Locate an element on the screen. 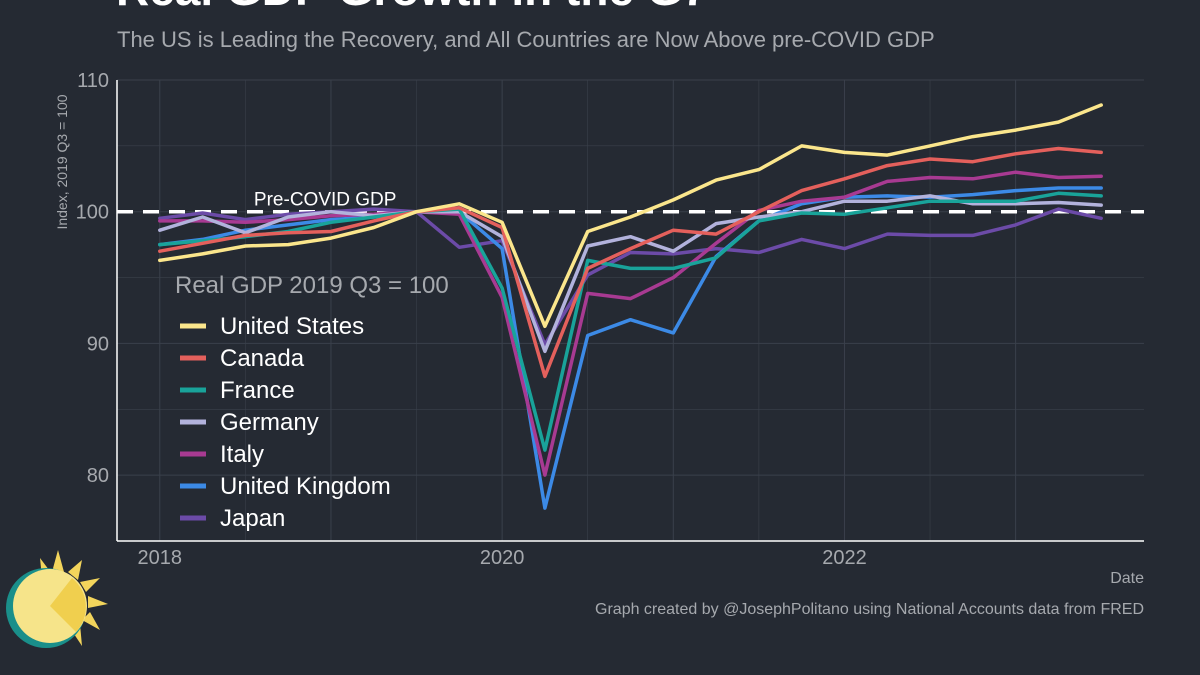 The height and width of the screenshot is (675, 1200). y-tick-label: 110 is located at coordinates (93, 81).